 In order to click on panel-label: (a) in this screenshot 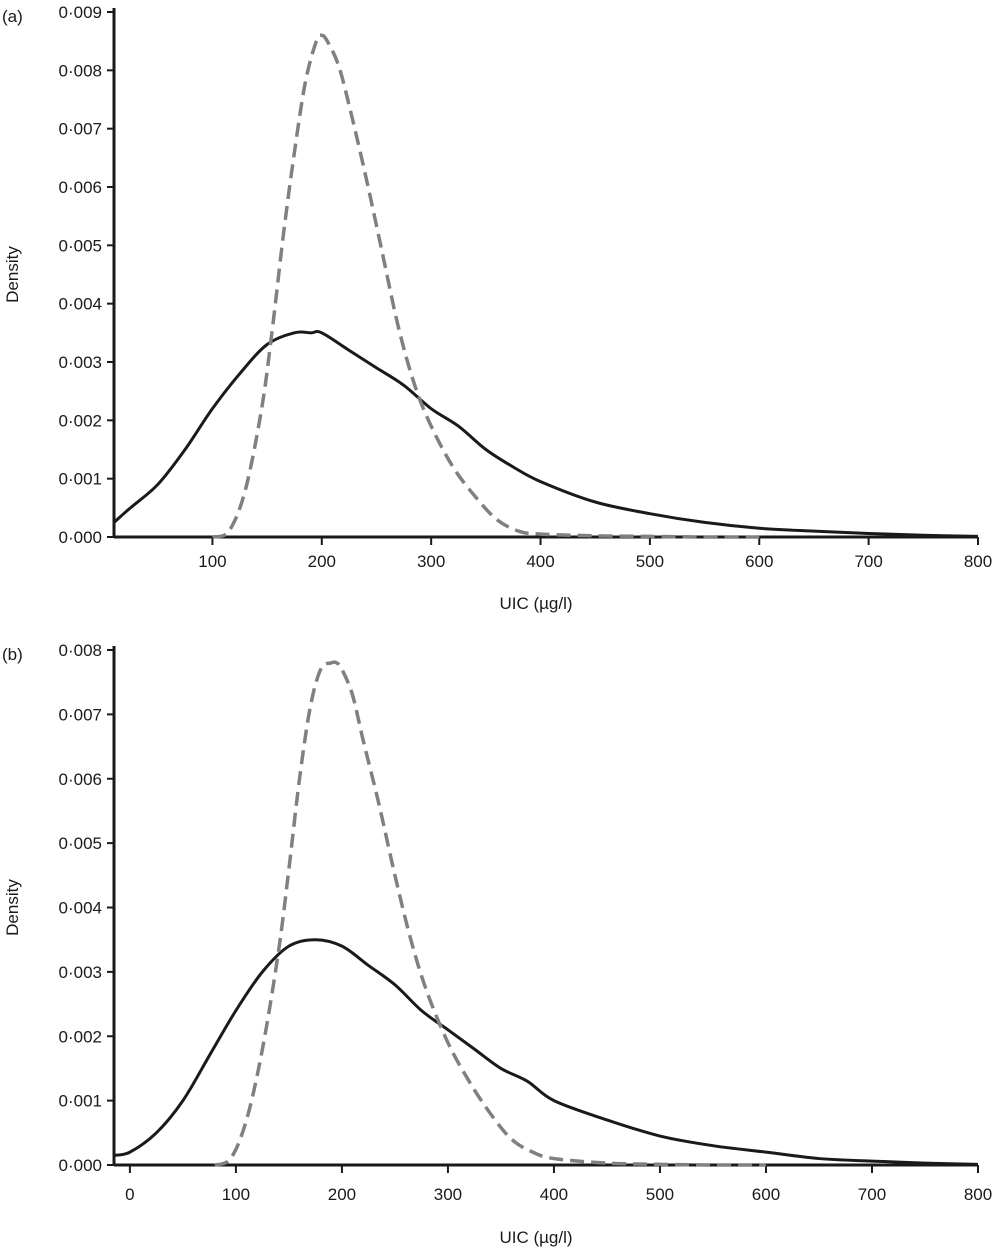, I will do `click(12, 16)`.